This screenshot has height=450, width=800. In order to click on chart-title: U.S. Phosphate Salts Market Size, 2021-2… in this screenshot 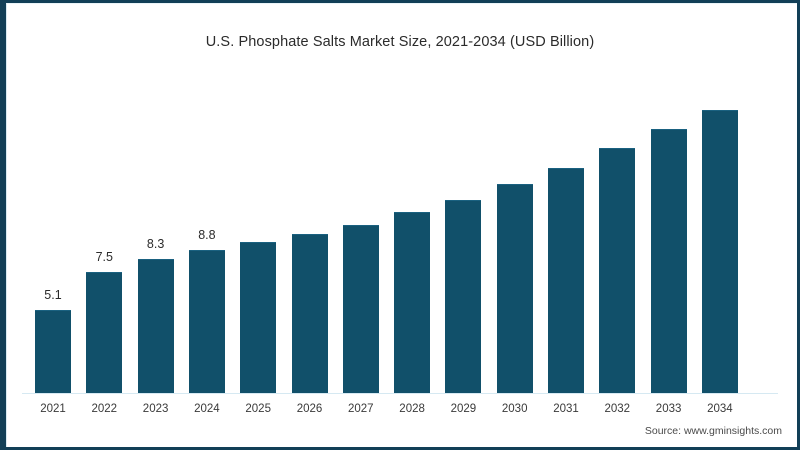, I will do `click(400, 42)`.